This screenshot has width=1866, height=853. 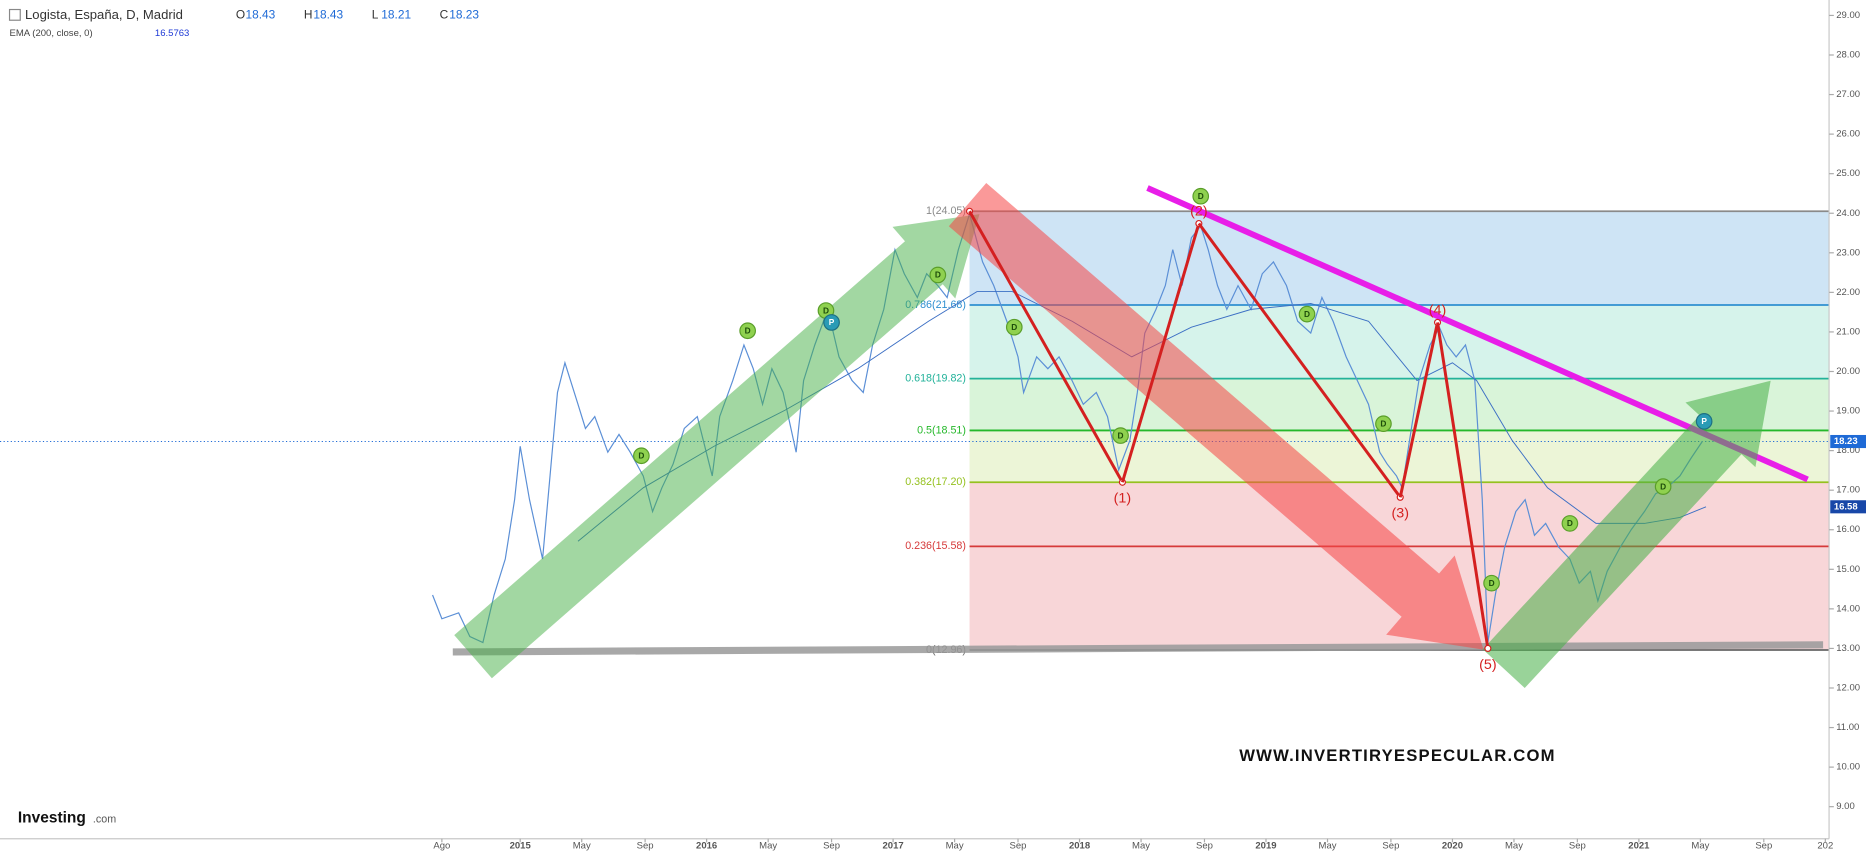 I want to click on wave-label: (2), so click(x=1198, y=211).